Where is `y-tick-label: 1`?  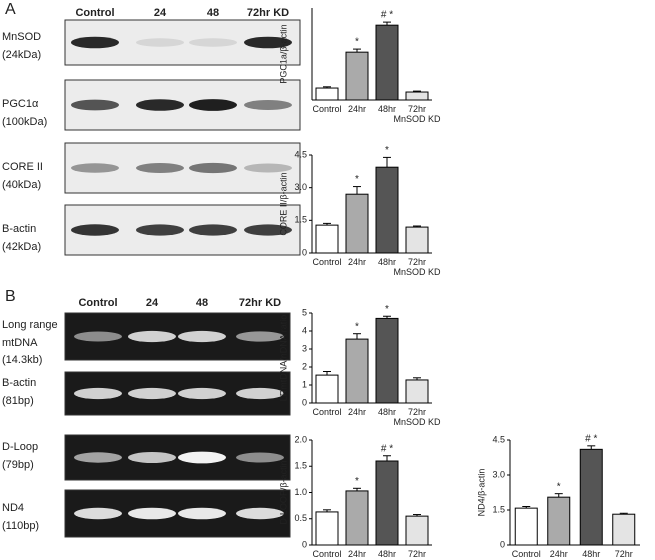 y-tick-label: 1 is located at coordinates (304, 384).